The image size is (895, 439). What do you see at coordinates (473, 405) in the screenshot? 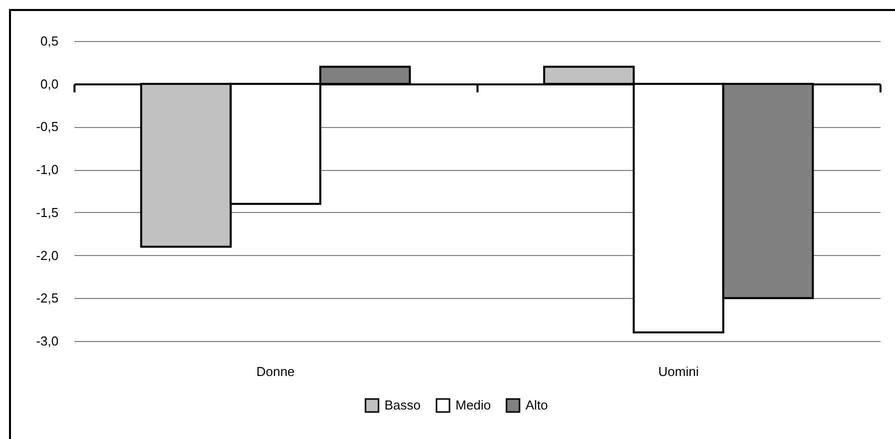
I see `legend-label: Medio` at bounding box center [473, 405].